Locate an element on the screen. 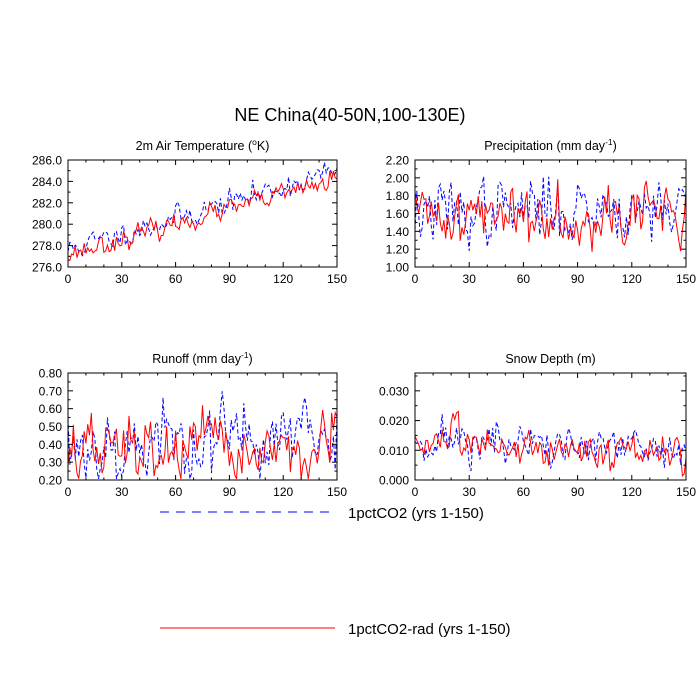 This screenshot has height=700, width=700. y-tick-label: 0.60 is located at coordinates (51, 409).